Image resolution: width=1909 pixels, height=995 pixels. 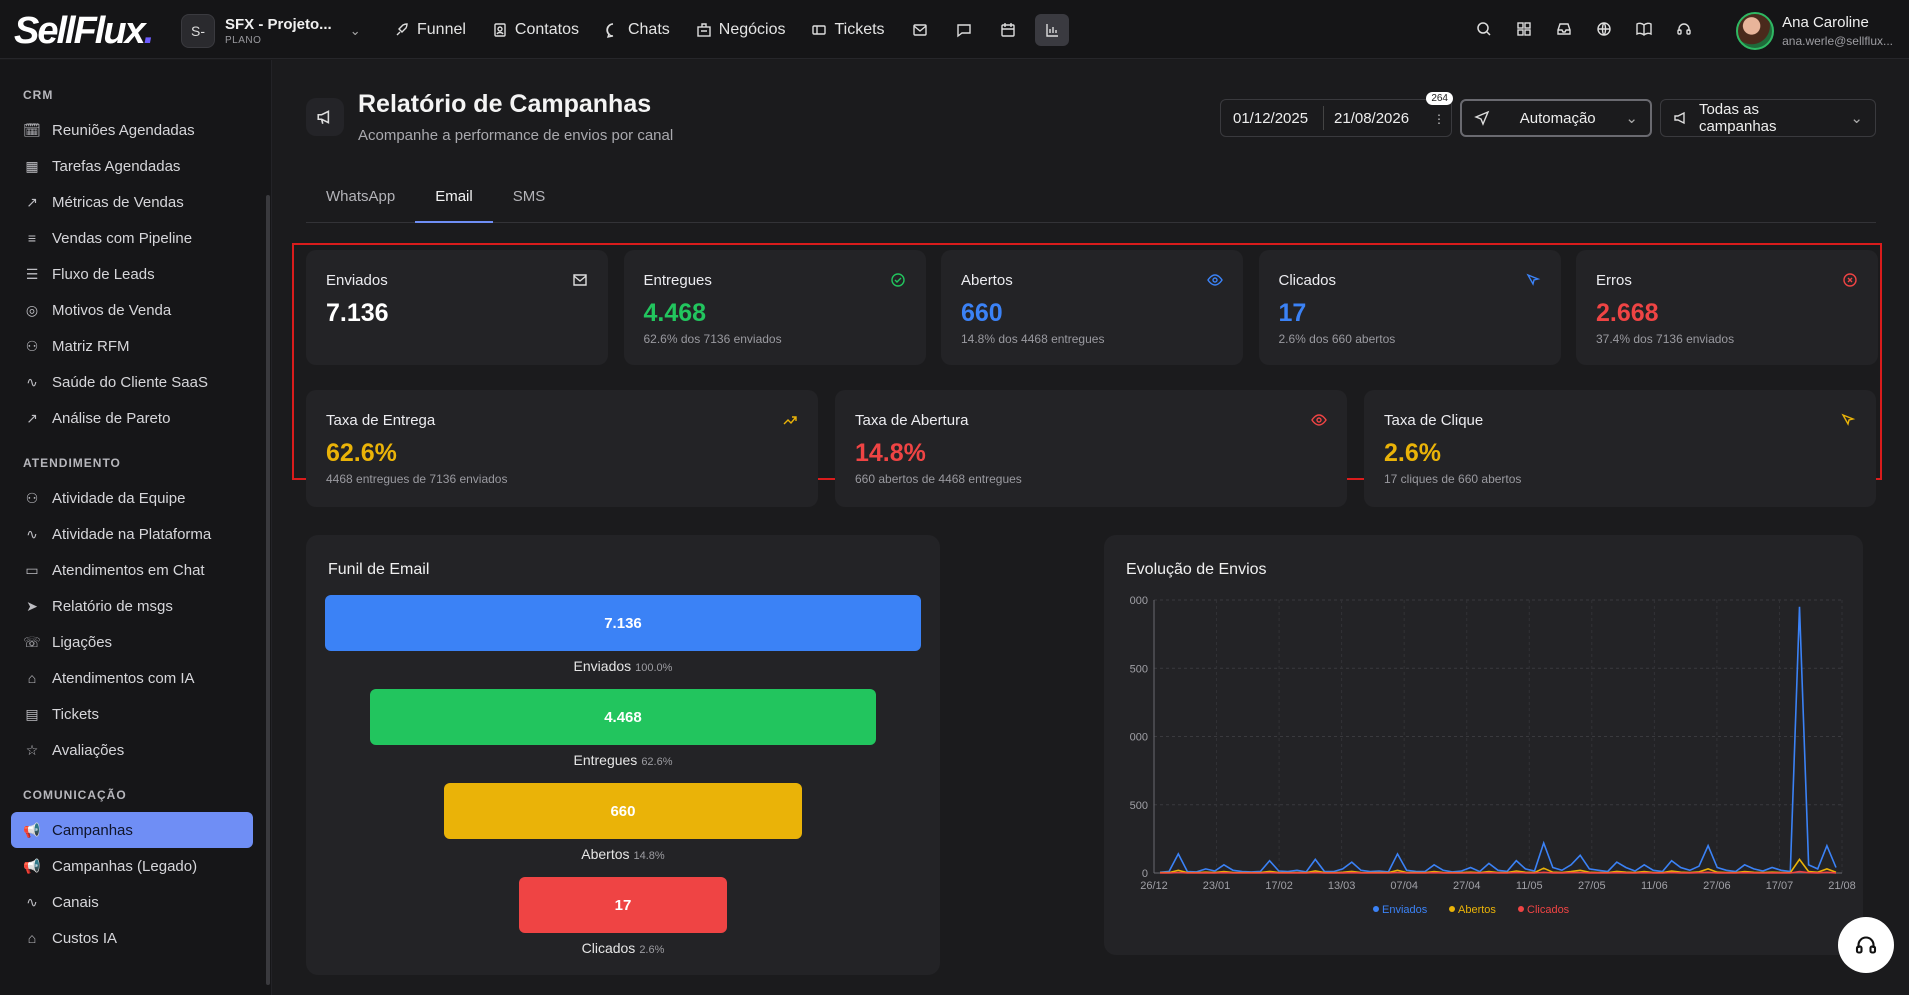 I want to click on campaign-select: Todas as campanhas ⌄, so click(x=1768, y=118).